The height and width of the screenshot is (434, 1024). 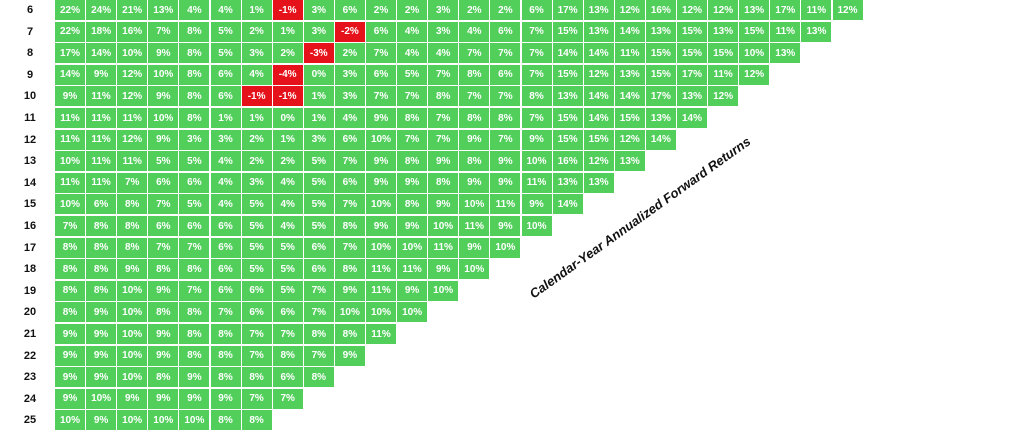 What do you see at coordinates (30, 74) in the screenshot?
I see `row-label: 9` at bounding box center [30, 74].